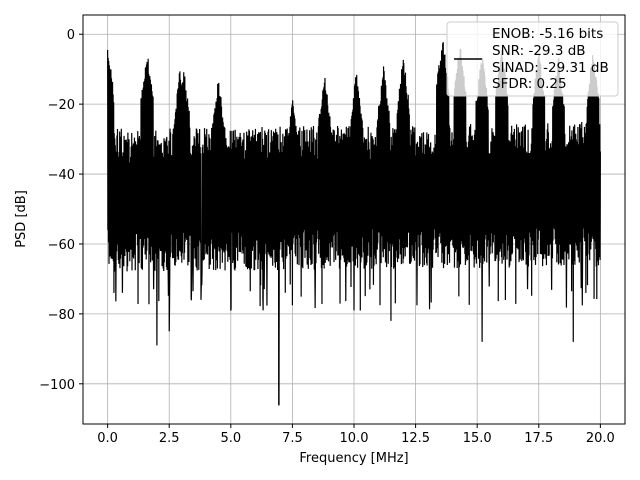 Image resolution: width=640 pixels, height=480 pixels. Describe the element at coordinates (600, 438) in the screenshot. I see `x-tick-label: 20.0` at that location.